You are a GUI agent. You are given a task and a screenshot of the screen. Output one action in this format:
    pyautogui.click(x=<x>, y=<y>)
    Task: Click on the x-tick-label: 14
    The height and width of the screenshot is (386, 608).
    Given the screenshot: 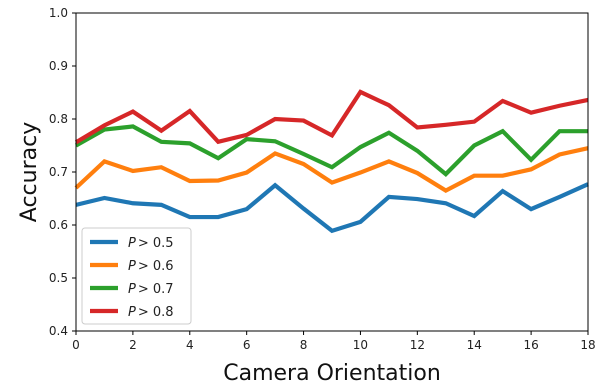 What is the action you would take?
    pyautogui.click(x=474, y=345)
    